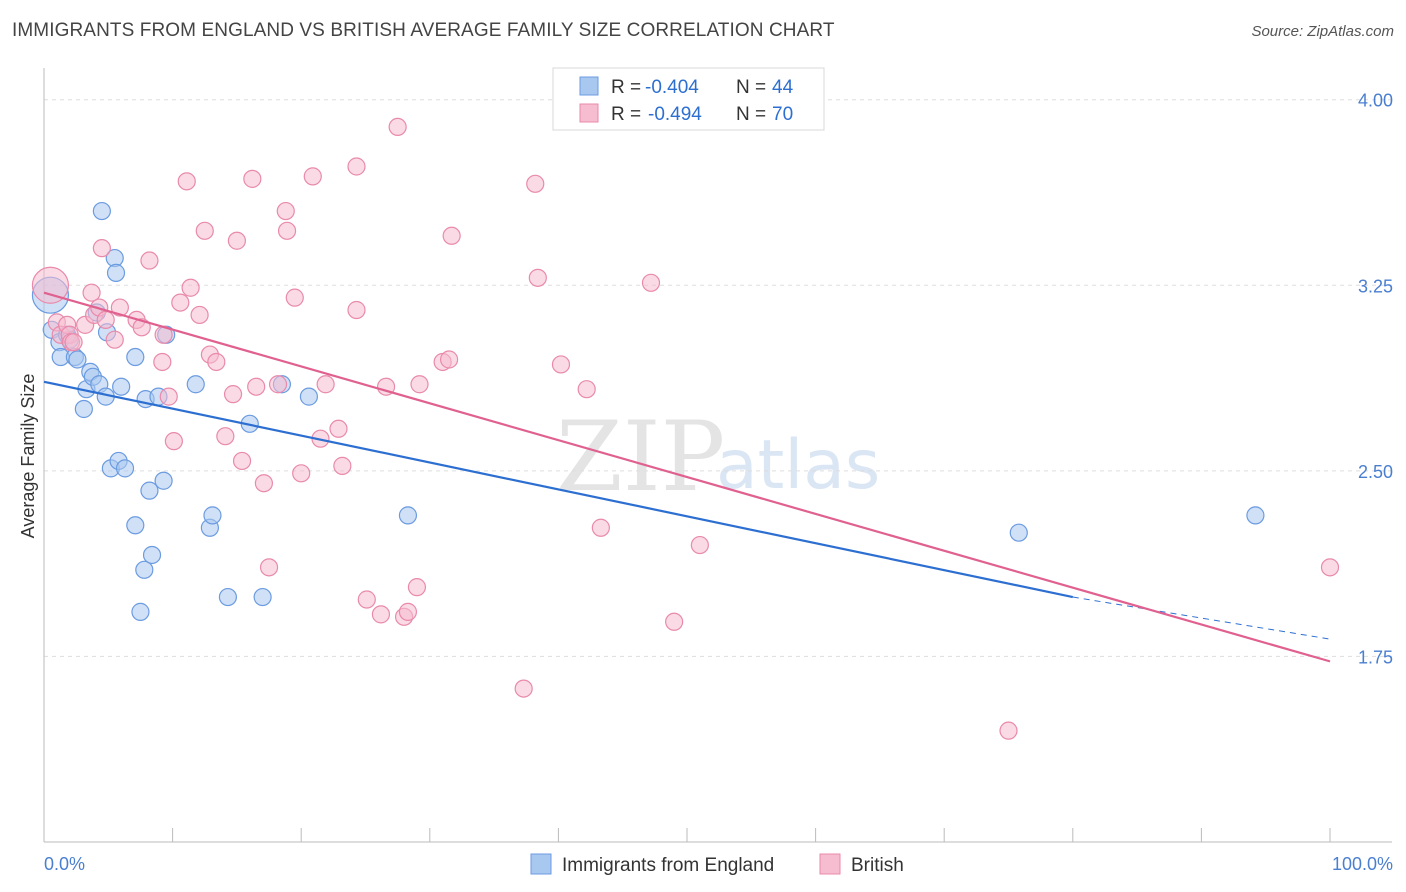  What do you see at coordinates (668, 865) in the screenshot?
I see `bottom-legend-label-england: Immigrants from England` at bounding box center [668, 865].